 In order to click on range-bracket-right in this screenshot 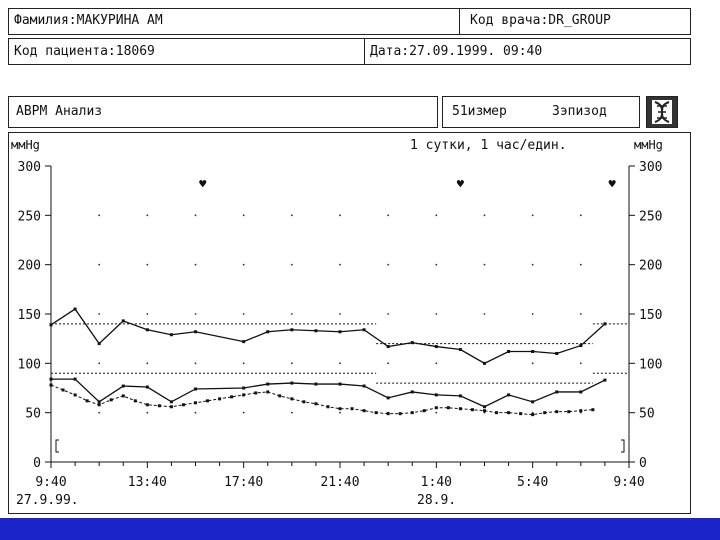, I will do `click(623, 446)`.